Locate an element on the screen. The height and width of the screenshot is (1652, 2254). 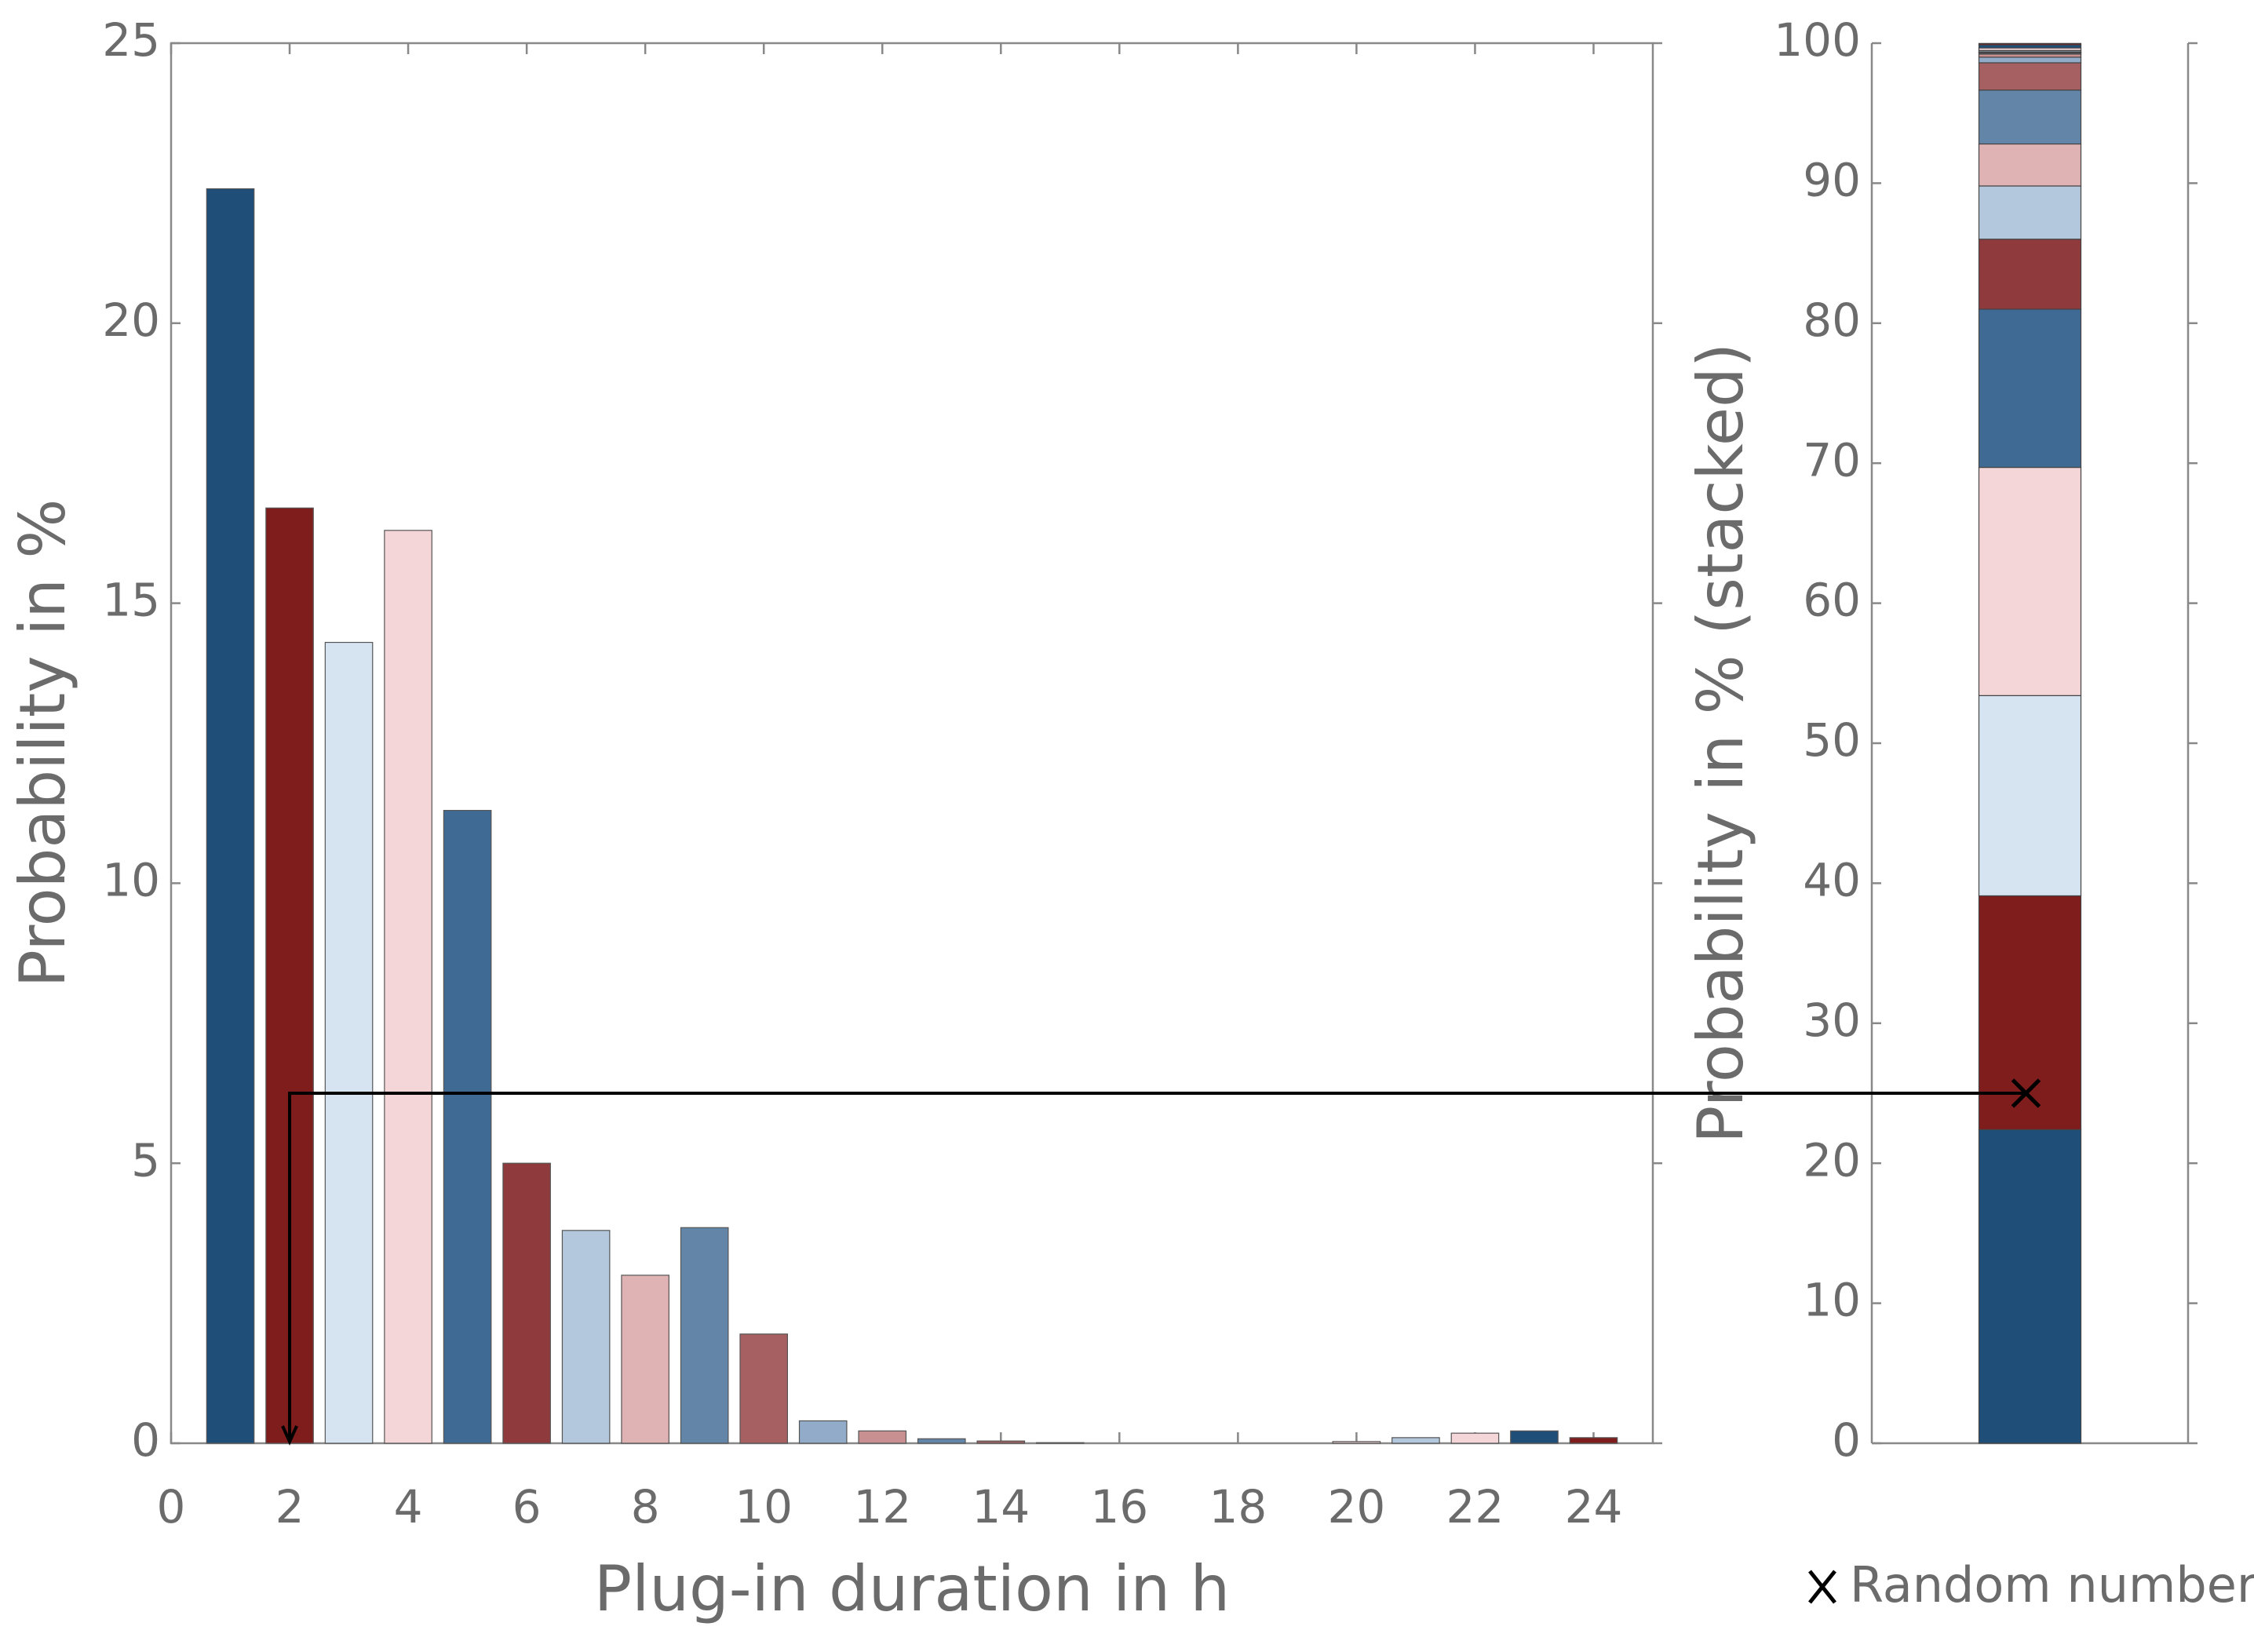
y-tick-label: 100 is located at coordinates (1817, 40).